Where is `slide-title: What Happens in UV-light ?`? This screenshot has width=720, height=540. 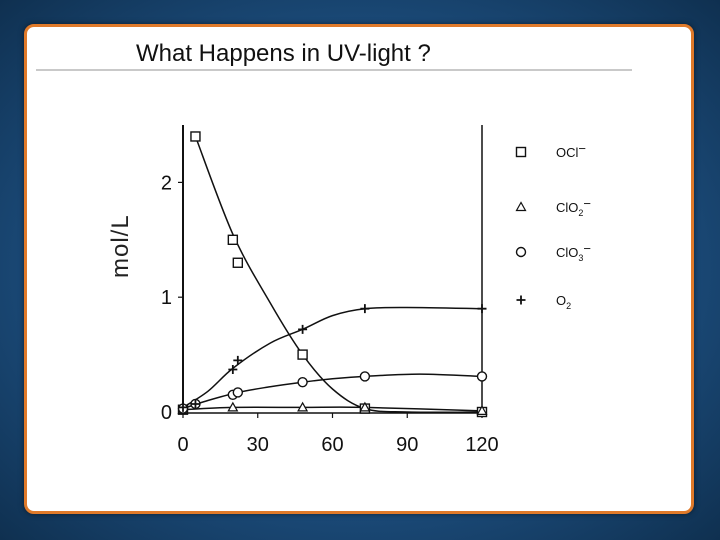 slide-title: What Happens in UV-light ? is located at coordinates (283, 53).